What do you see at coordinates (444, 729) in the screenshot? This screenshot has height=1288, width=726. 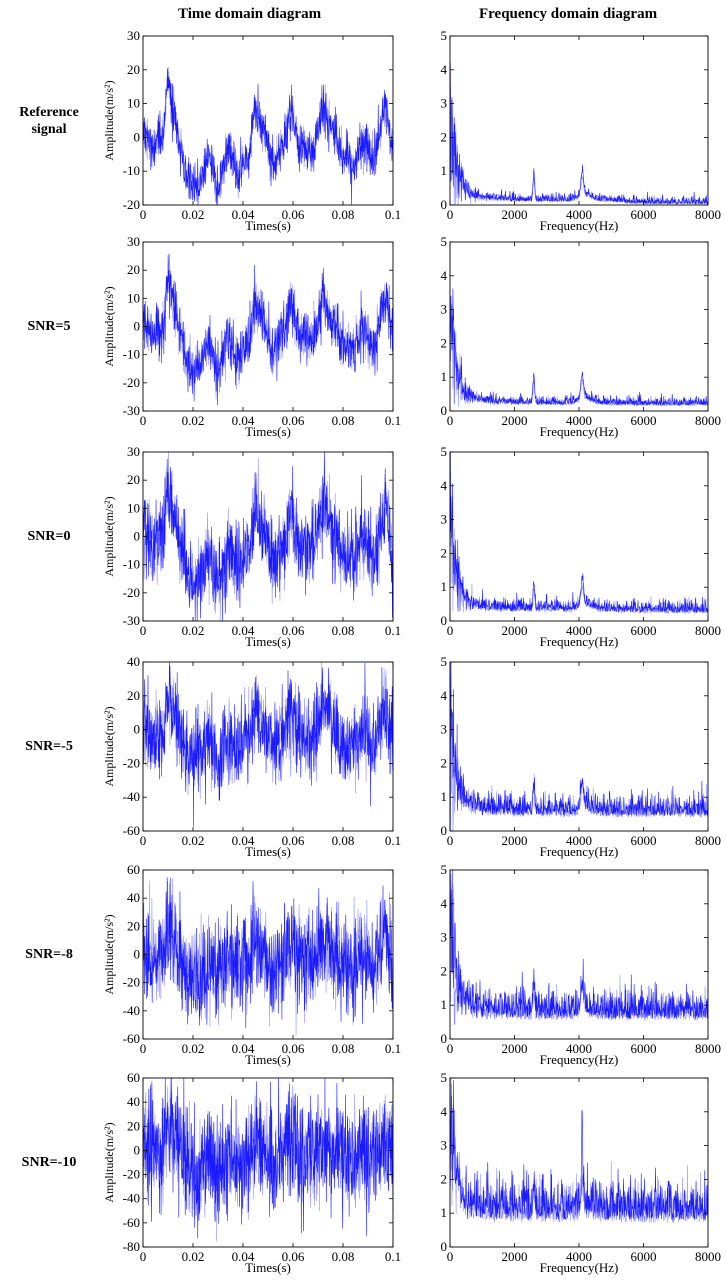 I see `y-tick-label: 3` at bounding box center [444, 729].